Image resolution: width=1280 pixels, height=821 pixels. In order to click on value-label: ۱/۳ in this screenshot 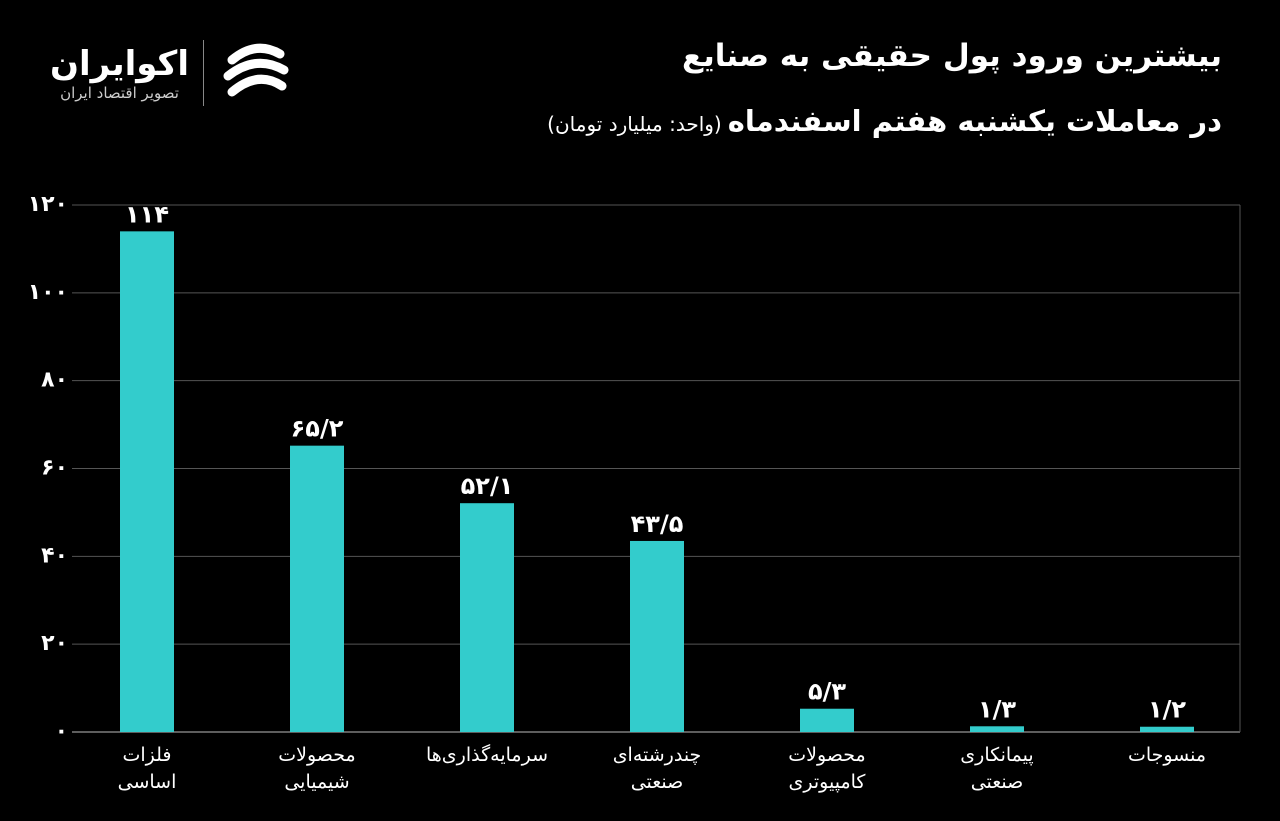, I will do `click(997, 709)`.